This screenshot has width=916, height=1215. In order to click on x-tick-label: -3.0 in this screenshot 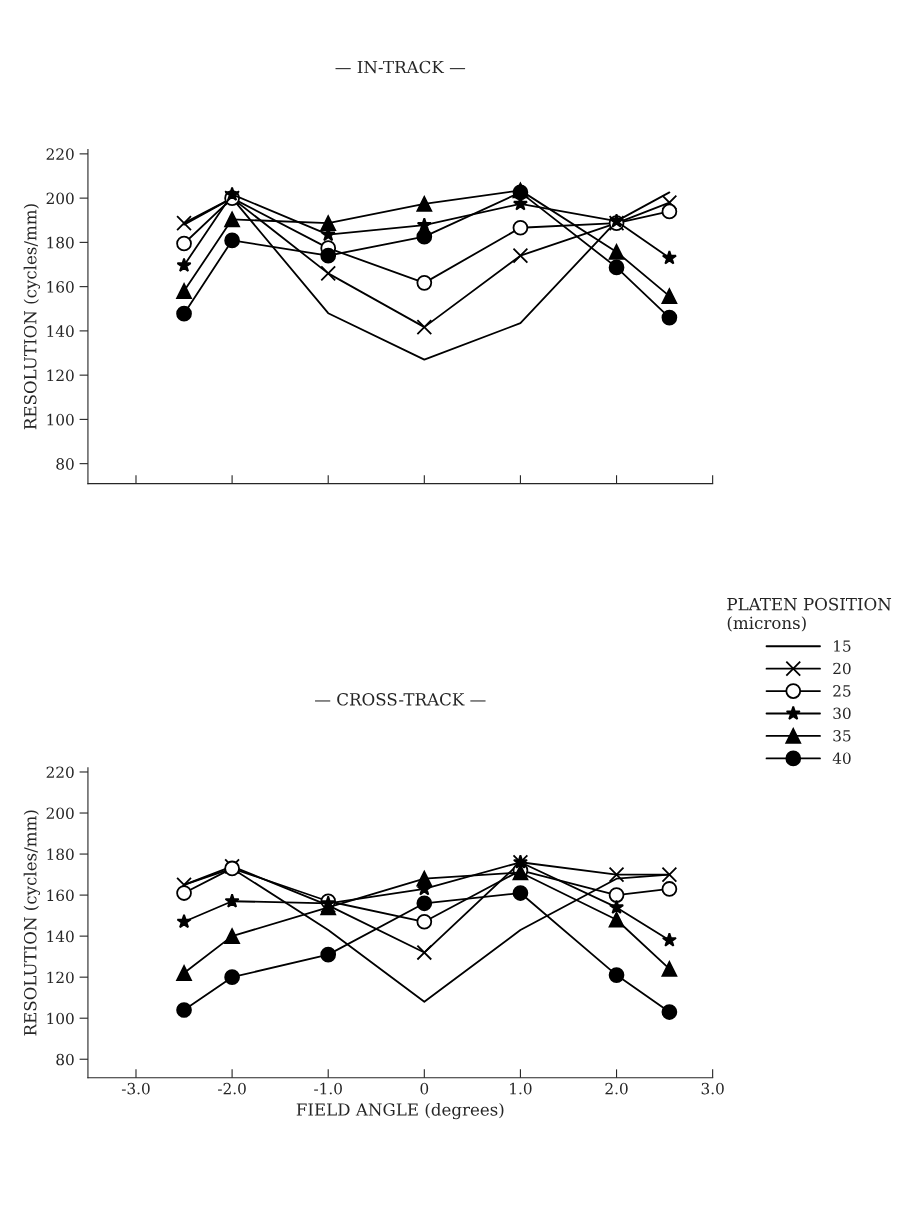, I will do `click(135, 1088)`.